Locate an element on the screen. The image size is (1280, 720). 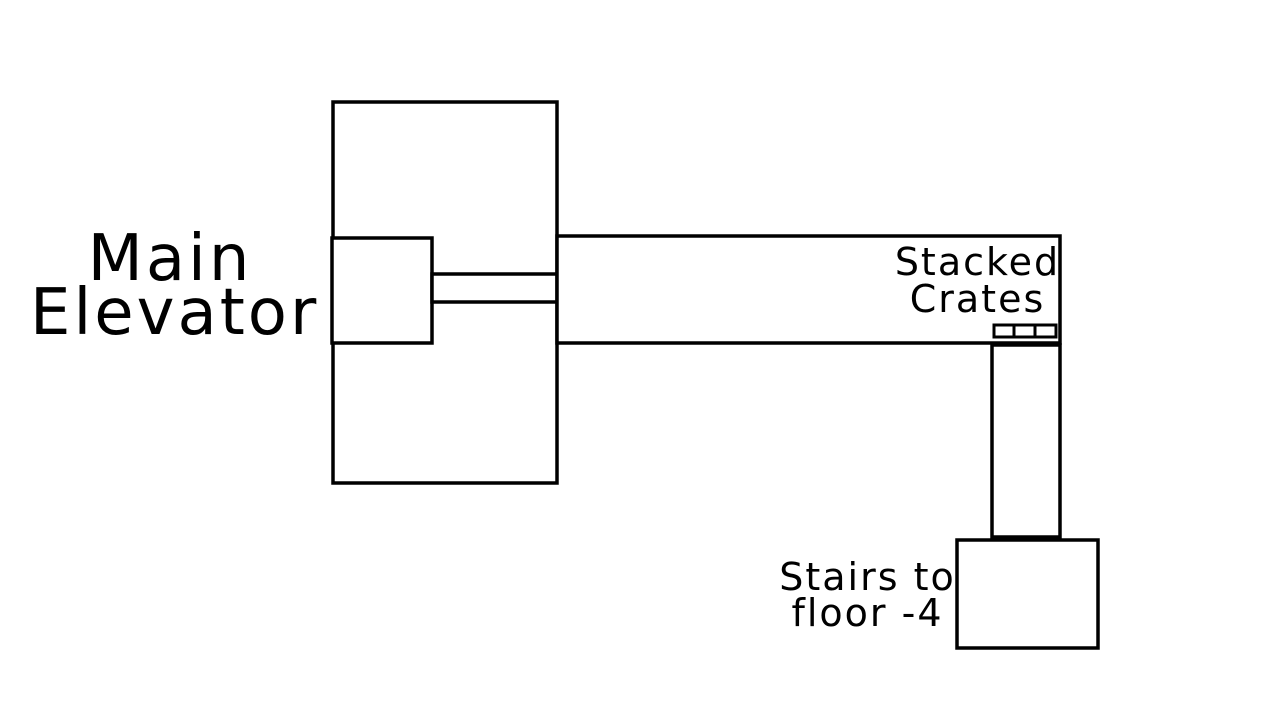
main-elevator-label-line: Elevator is located at coordinates (175, 313).